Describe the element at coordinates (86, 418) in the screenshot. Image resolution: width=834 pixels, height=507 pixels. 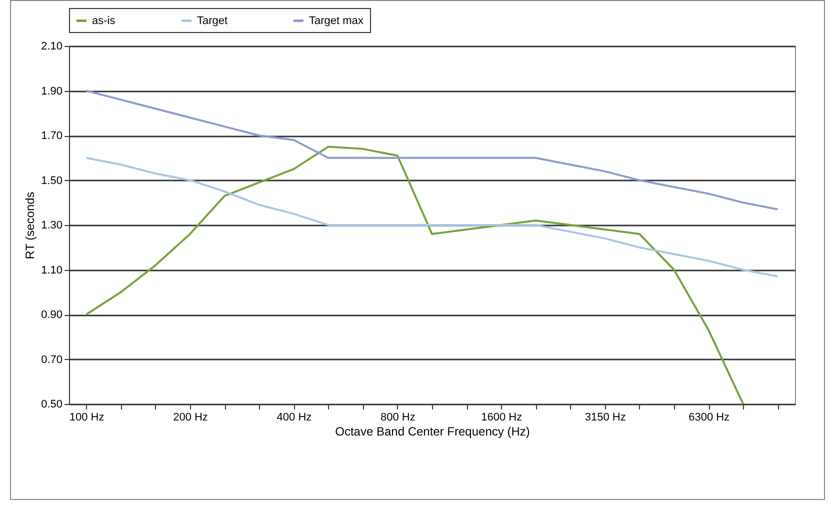
I see `x-tick-label: 100 Hz` at that location.